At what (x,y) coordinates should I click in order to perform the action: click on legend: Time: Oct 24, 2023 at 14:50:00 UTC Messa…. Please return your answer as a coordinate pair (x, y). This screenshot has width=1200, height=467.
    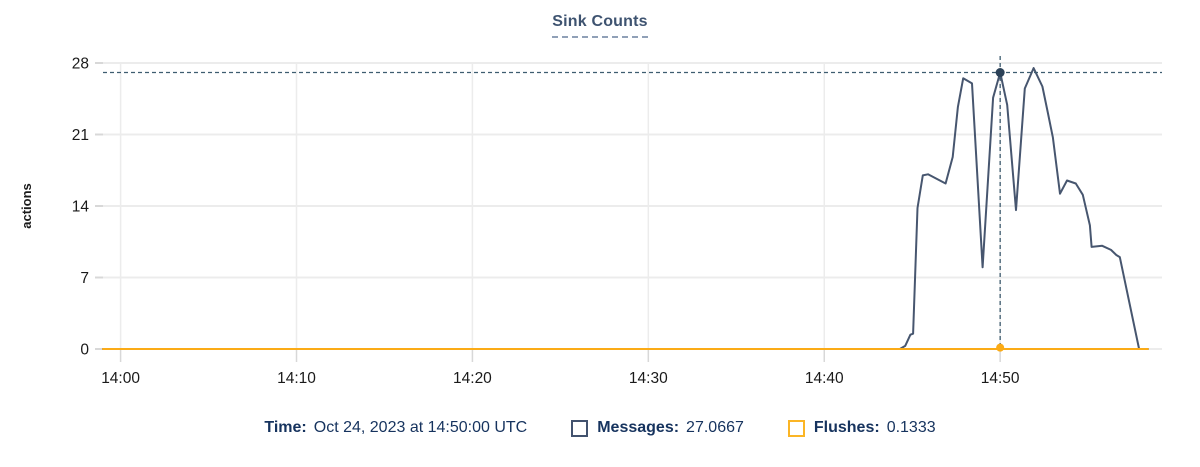
    Looking at the image, I should click on (600, 428).